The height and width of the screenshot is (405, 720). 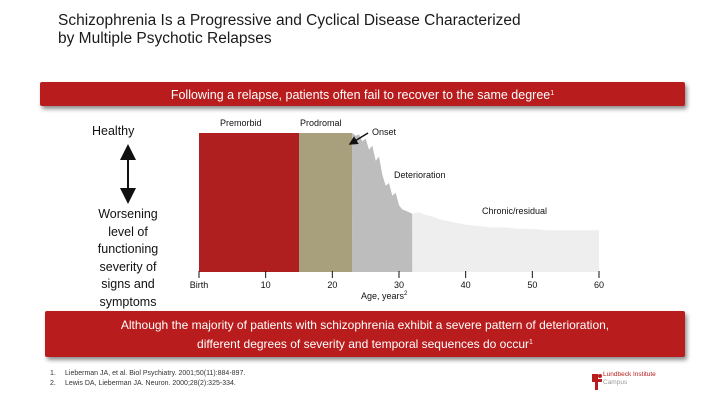 What do you see at coordinates (113, 131) in the screenshot?
I see `healthy-label: Healthy` at bounding box center [113, 131].